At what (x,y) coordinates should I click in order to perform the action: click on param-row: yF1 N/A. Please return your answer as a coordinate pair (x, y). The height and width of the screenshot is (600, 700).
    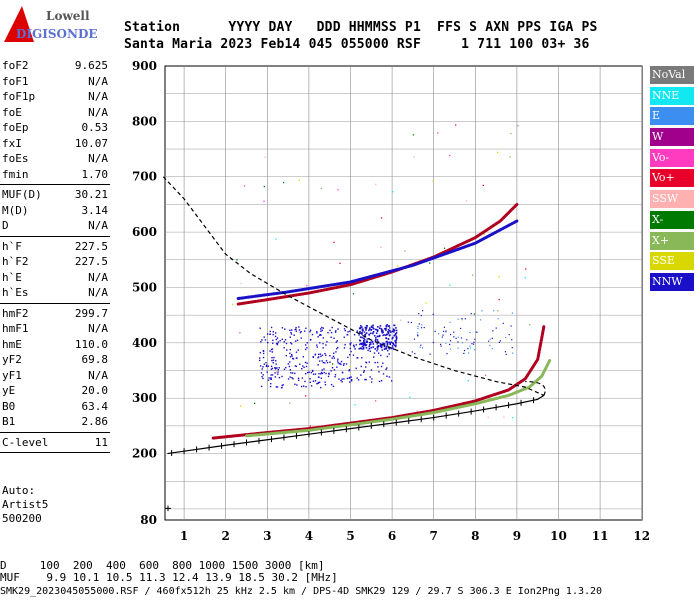
    Looking at the image, I should click on (55, 376).